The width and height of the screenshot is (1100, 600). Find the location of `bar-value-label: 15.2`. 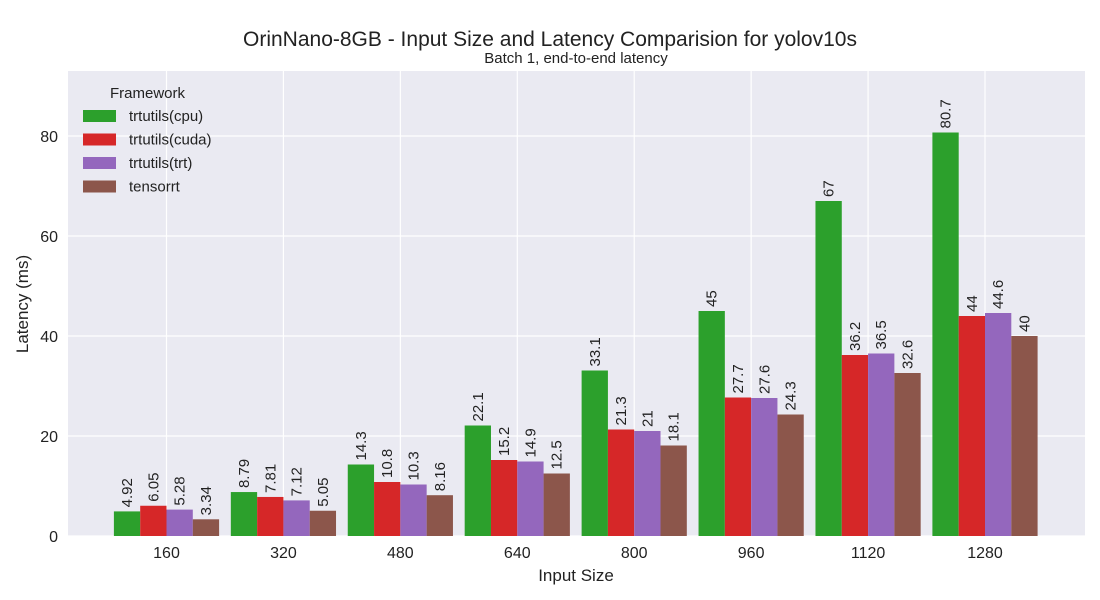

bar-value-label: 15.2 is located at coordinates (504, 441).